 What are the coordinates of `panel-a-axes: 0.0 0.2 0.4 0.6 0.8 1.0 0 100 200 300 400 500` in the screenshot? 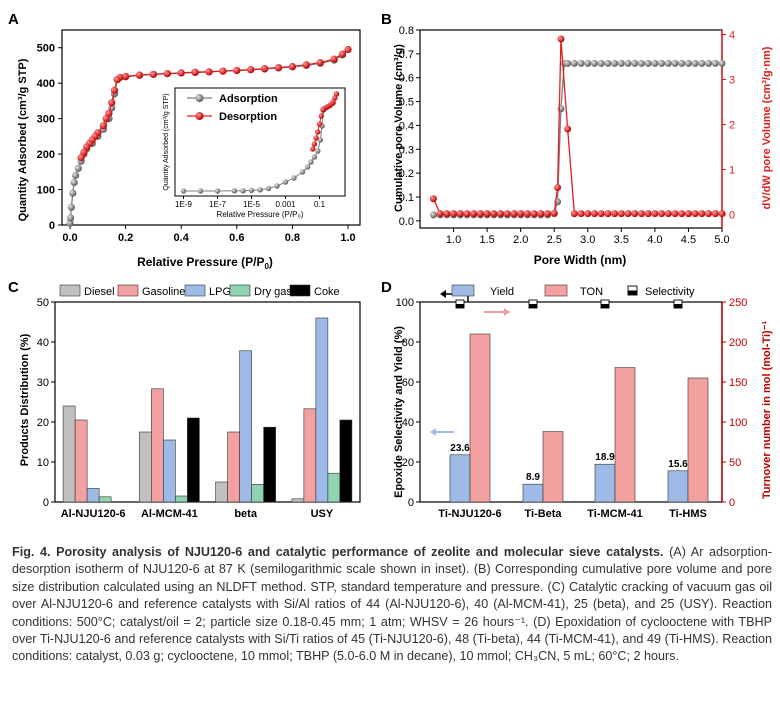 It's located at (199, 136).